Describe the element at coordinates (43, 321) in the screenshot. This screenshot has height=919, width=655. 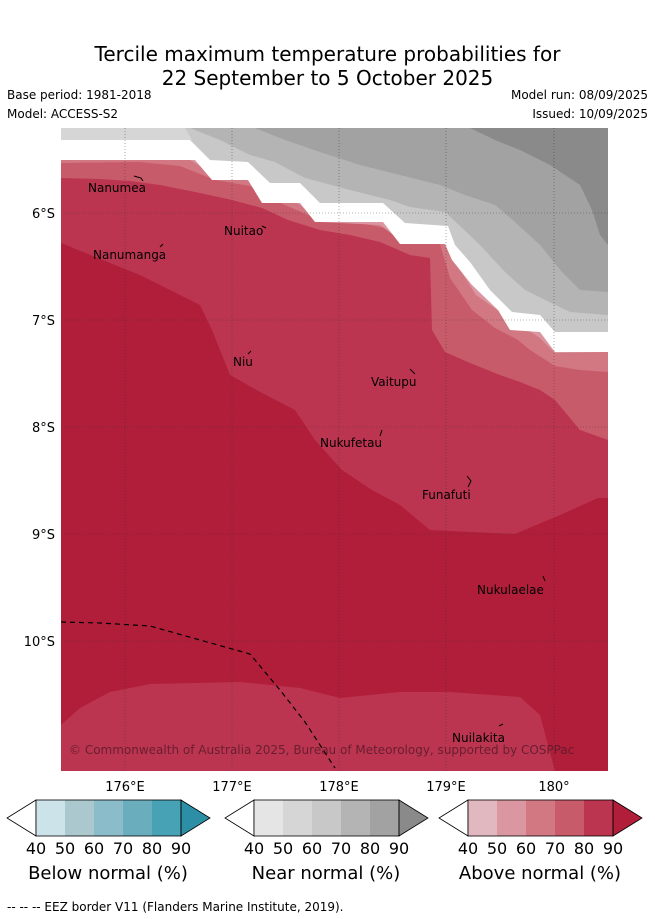
I see `lat-label: 7°S` at that location.